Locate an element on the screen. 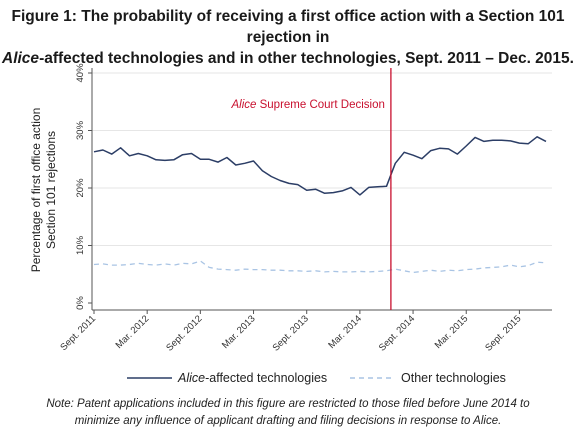 The image size is (576, 446). y-axis-ticks: 0% 10% 20% 30% 40% is located at coordinates (83, 186).